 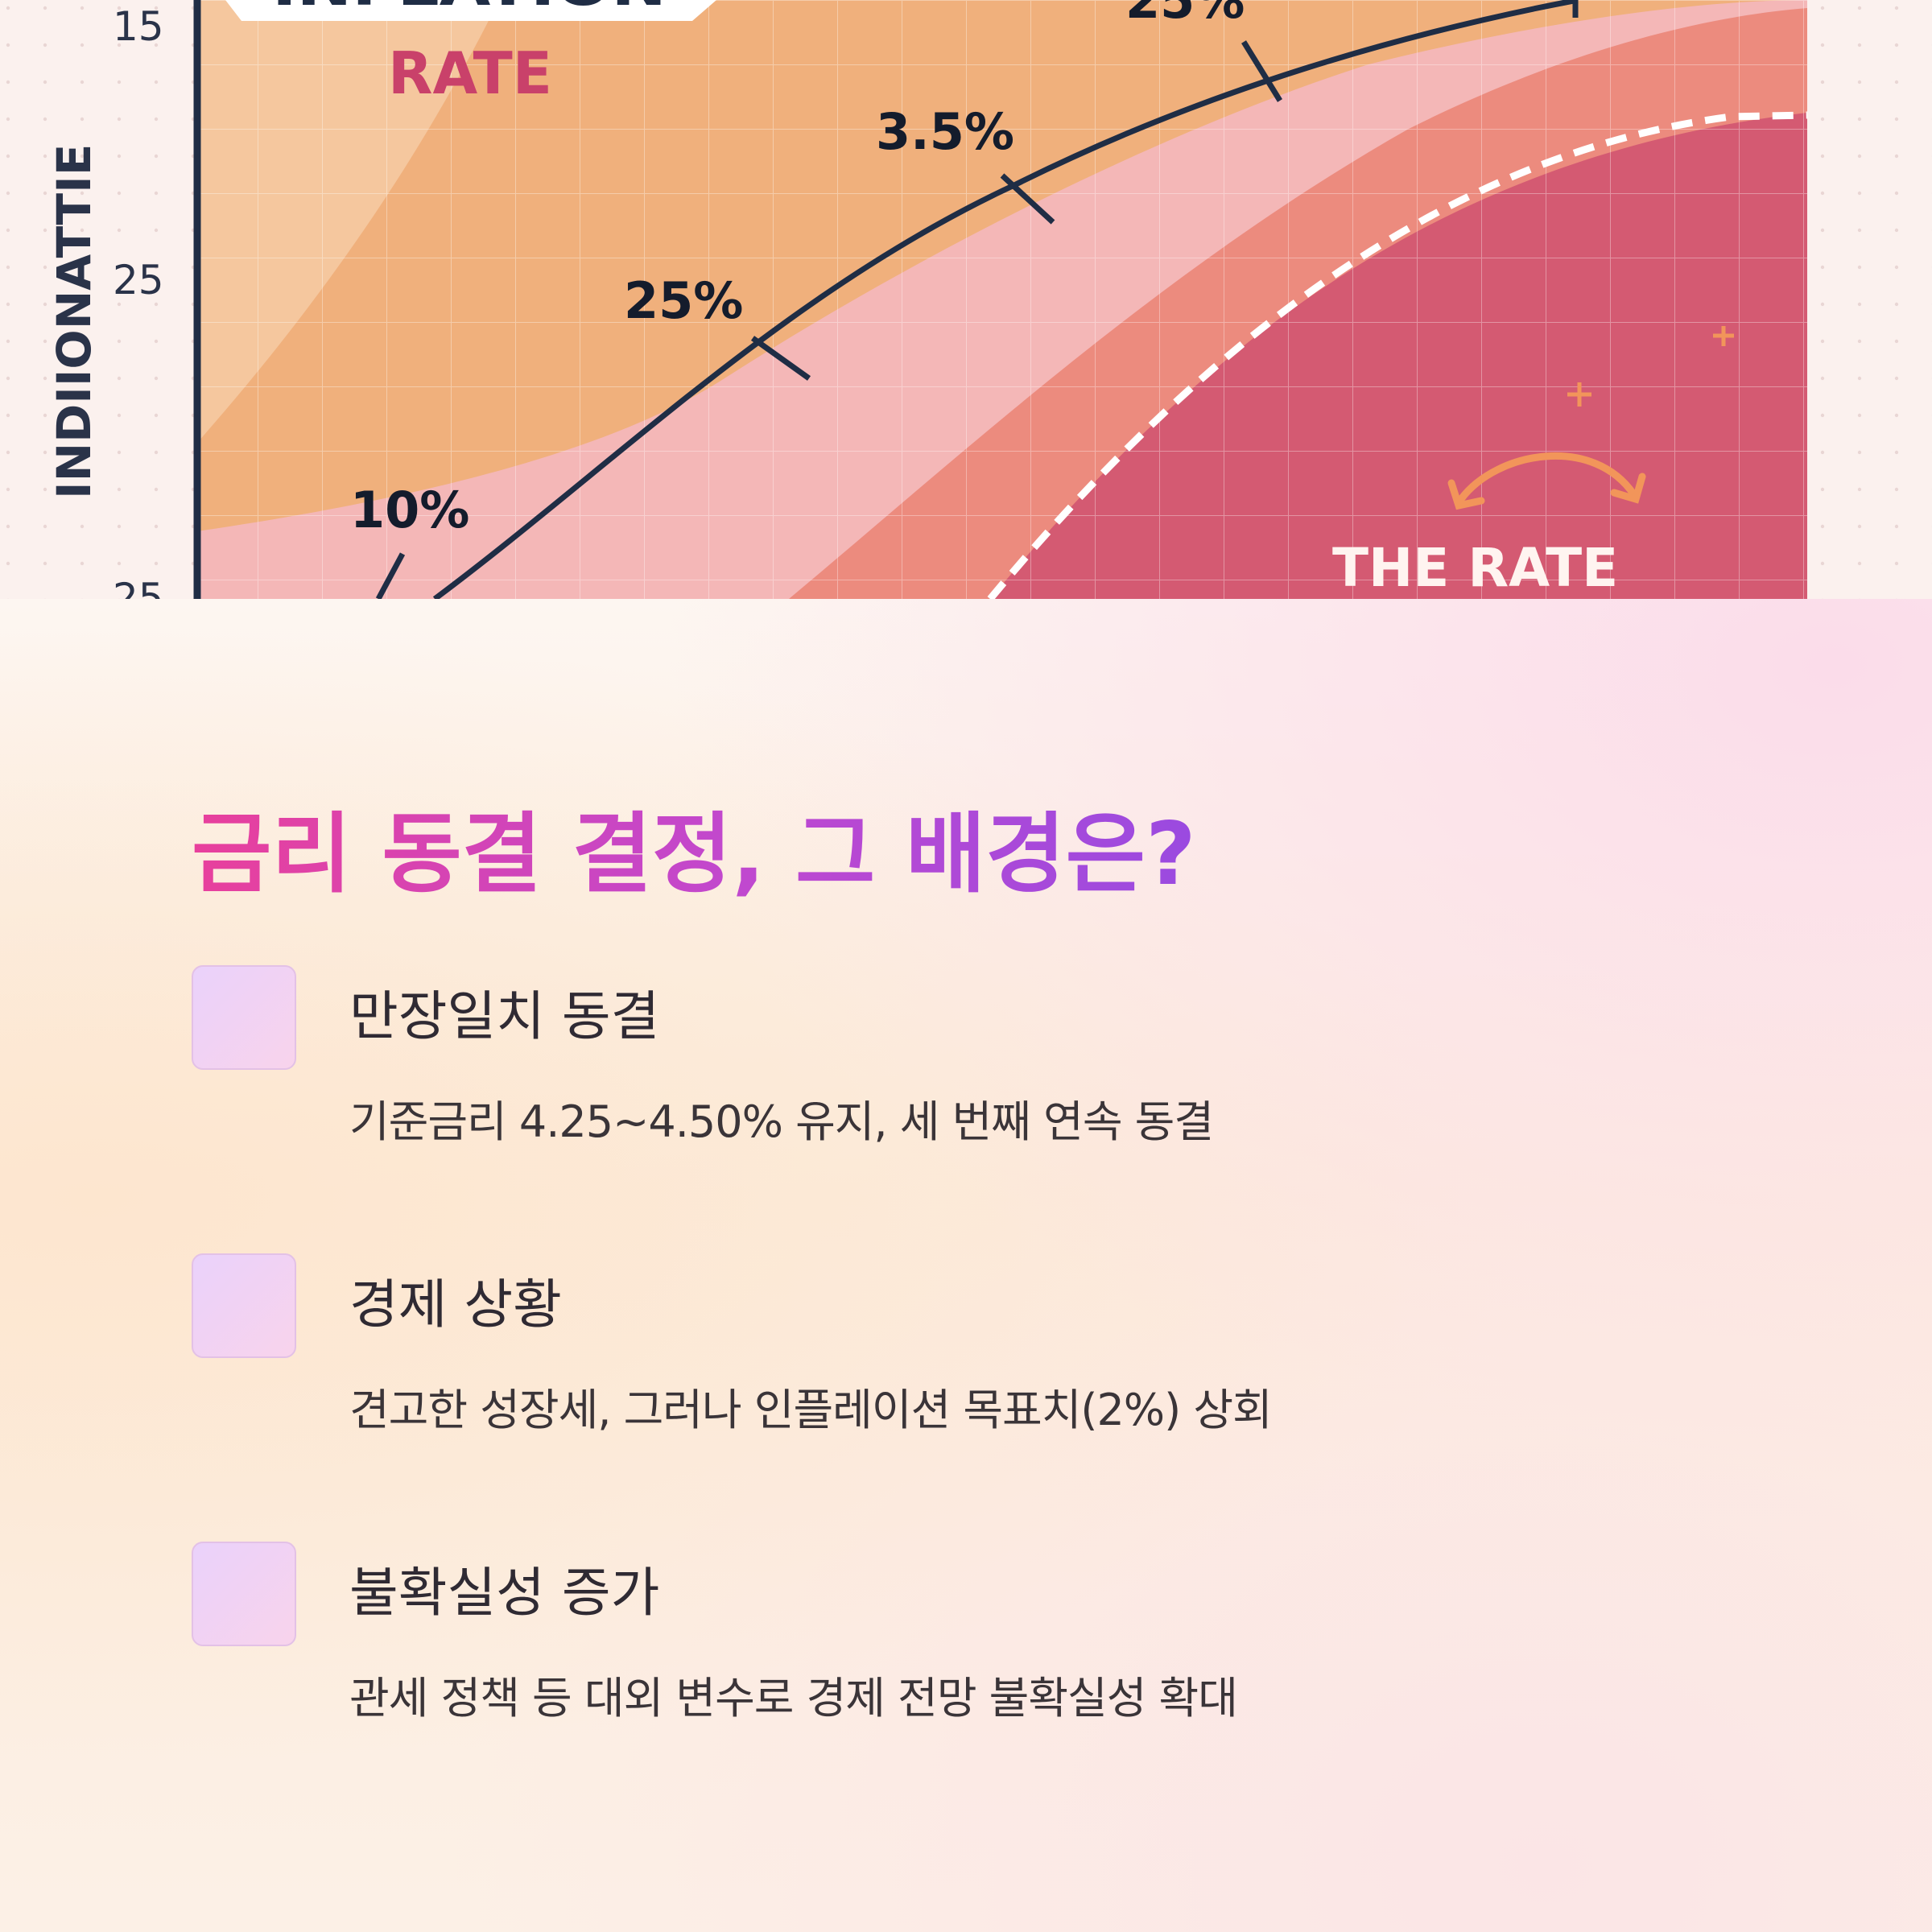 What do you see at coordinates (1397, 355) in the screenshot?
I see `dashed-boundary` at bounding box center [1397, 355].